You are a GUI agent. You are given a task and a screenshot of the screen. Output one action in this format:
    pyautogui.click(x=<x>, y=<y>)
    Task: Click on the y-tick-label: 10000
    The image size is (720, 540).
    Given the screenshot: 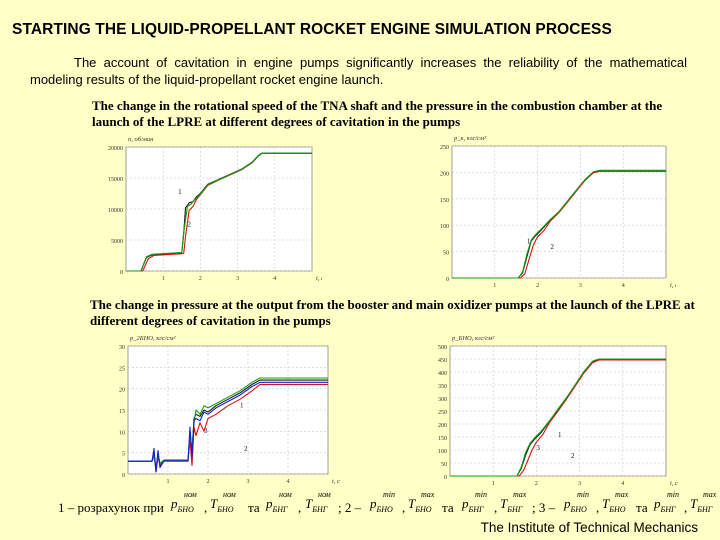 What is the action you would take?
    pyautogui.click(x=115, y=211)
    